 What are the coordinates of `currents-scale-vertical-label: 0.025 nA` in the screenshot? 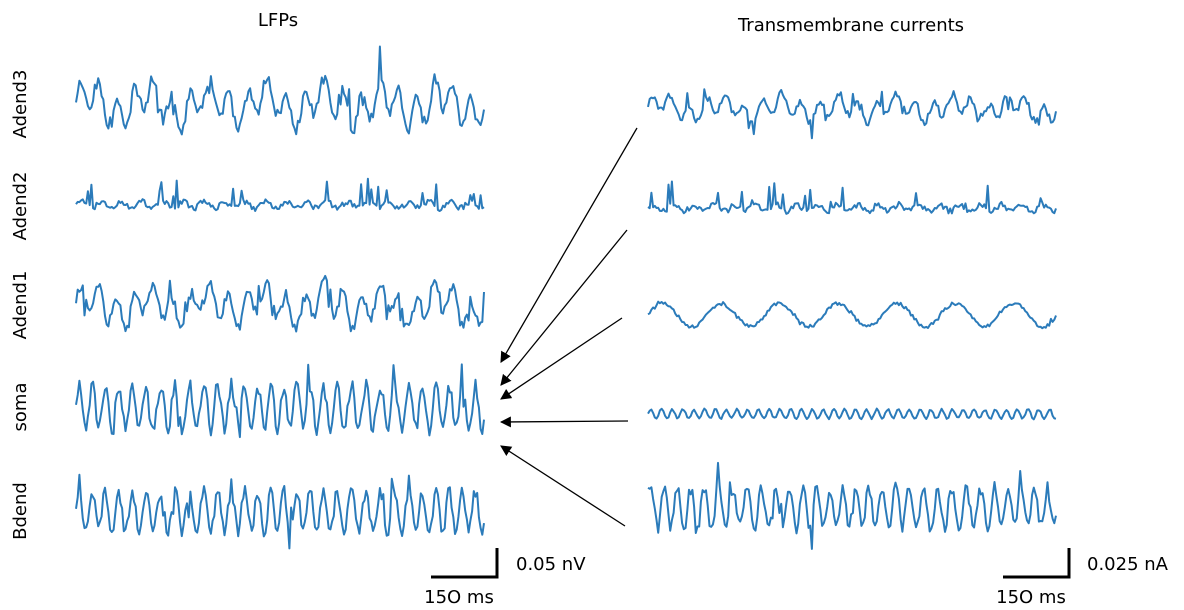 It's located at (1128, 564).